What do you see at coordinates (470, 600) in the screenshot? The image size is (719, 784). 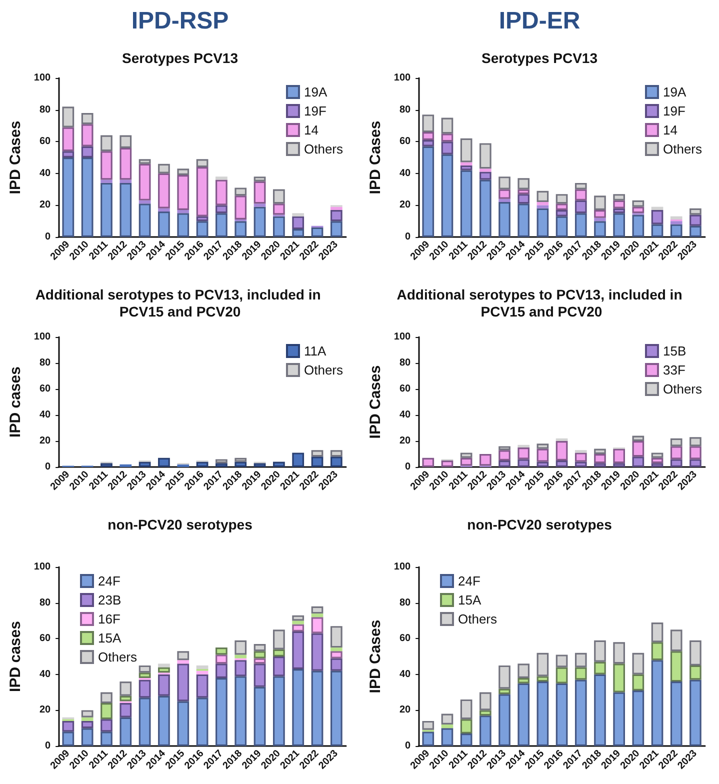 I see `legend-label: 15A` at bounding box center [470, 600].